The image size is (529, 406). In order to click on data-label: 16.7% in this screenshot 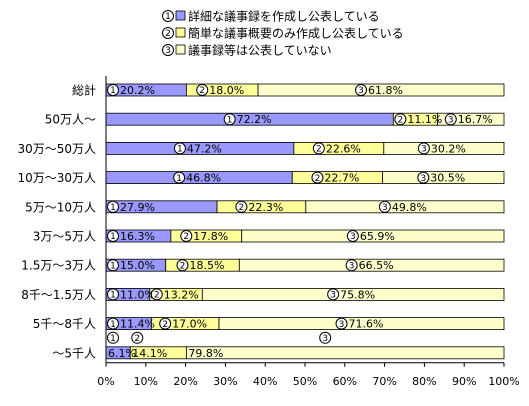, I will do `click(475, 119)`.